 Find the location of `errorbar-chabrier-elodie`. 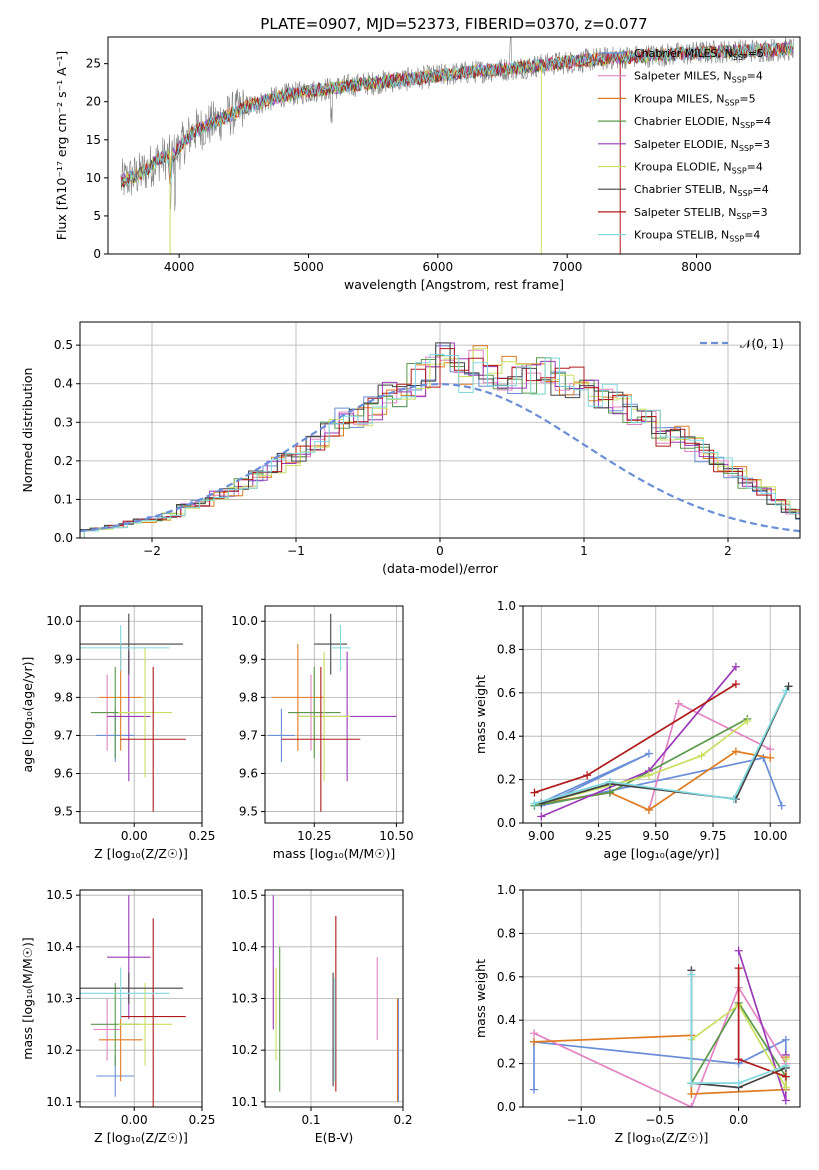

errorbar-chabrier-elodie is located at coordinates (314, 712).